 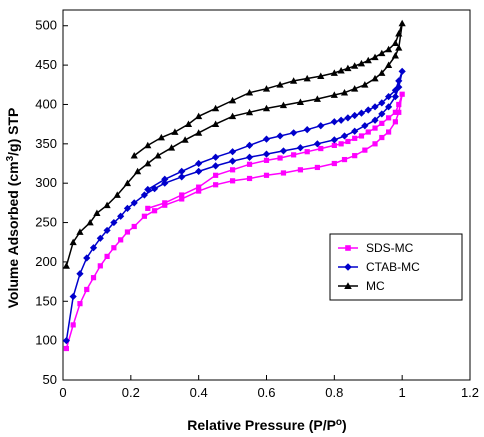 What do you see at coordinates (46, 261) in the screenshot?
I see `y-tick-label: 200` at bounding box center [46, 261].